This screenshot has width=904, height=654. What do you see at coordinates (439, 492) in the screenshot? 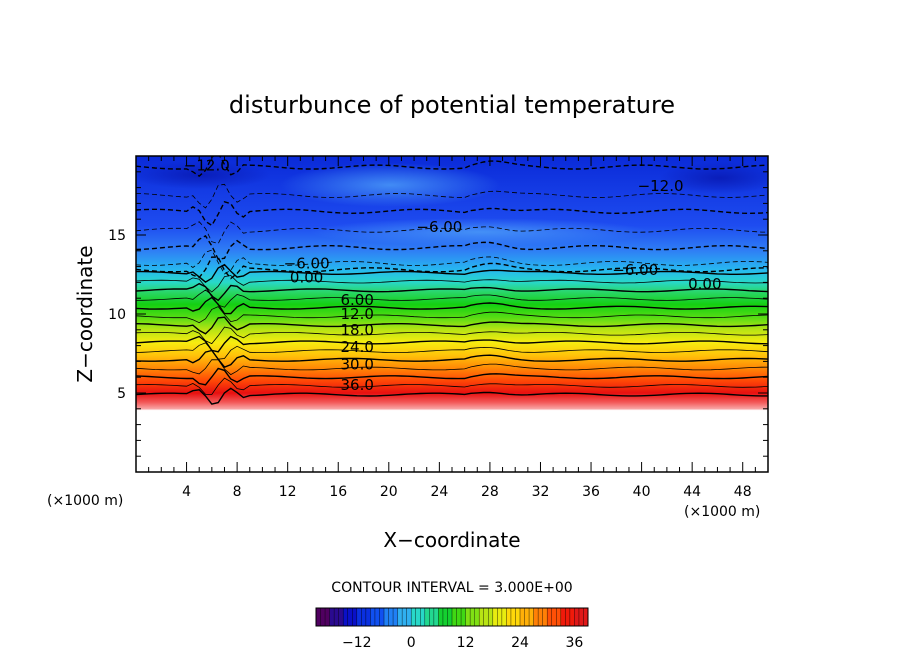
I see `x-tick-label: 24` at bounding box center [439, 492].